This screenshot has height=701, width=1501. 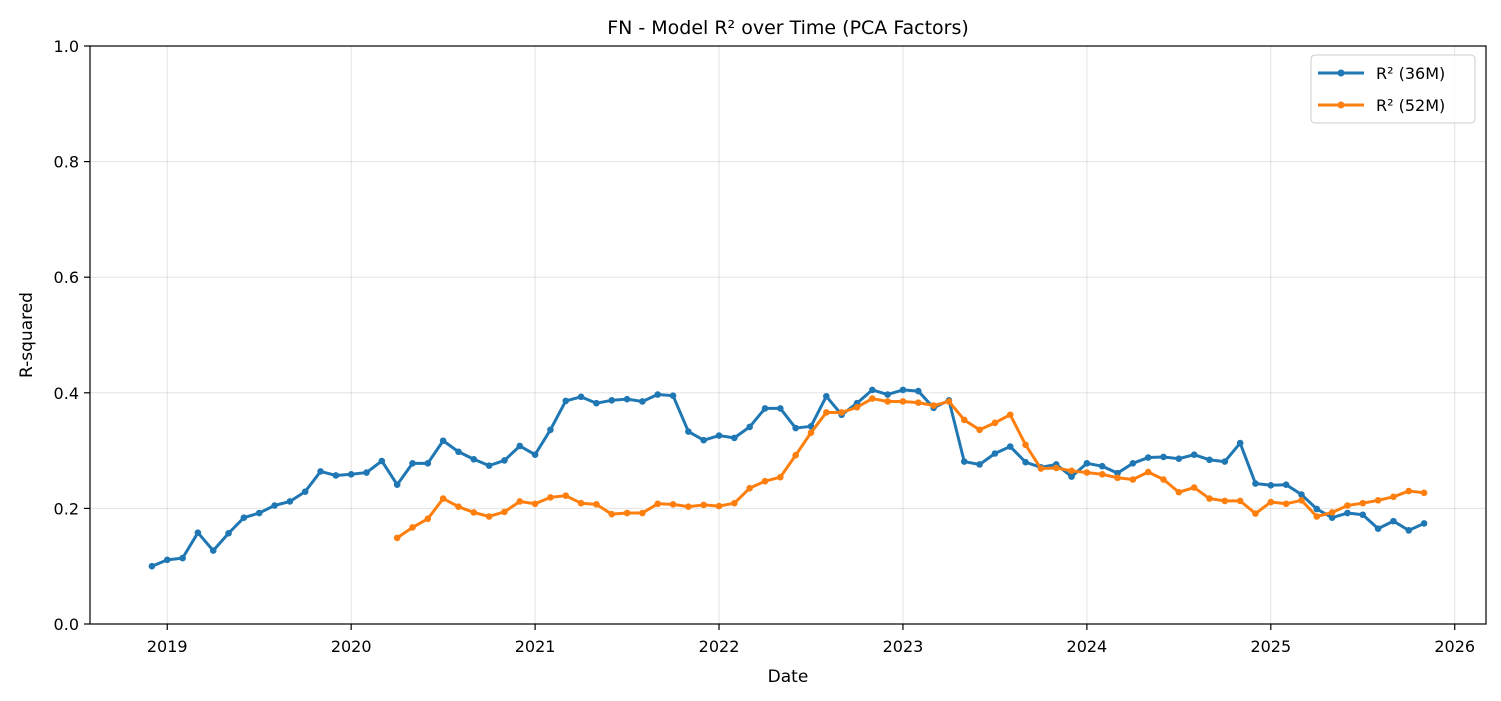 What do you see at coordinates (66, 162) in the screenshot?
I see `y-tick-label: 0.8` at bounding box center [66, 162].